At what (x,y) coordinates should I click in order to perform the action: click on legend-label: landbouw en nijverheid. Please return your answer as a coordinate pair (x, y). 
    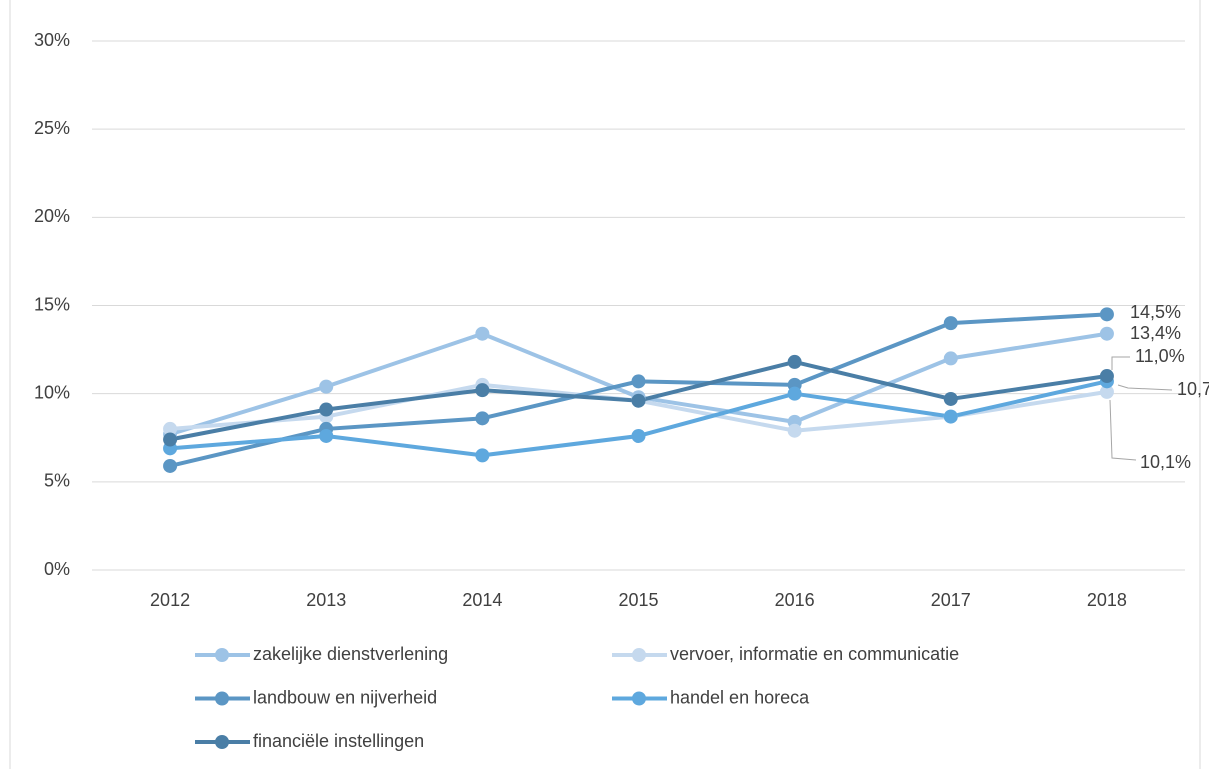
    Looking at the image, I should click on (345, 697).